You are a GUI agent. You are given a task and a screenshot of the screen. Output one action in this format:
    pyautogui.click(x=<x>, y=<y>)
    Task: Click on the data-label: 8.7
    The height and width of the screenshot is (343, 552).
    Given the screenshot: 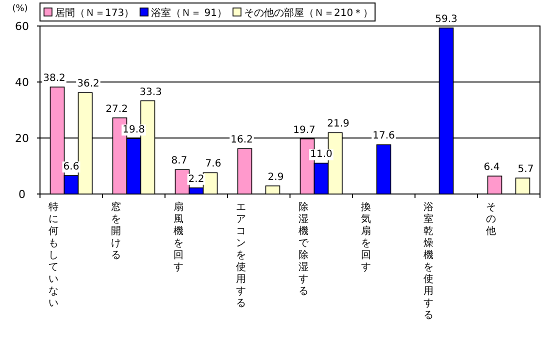 What is the action you would take?
    pyautogui.click(x=179, y=161)
    